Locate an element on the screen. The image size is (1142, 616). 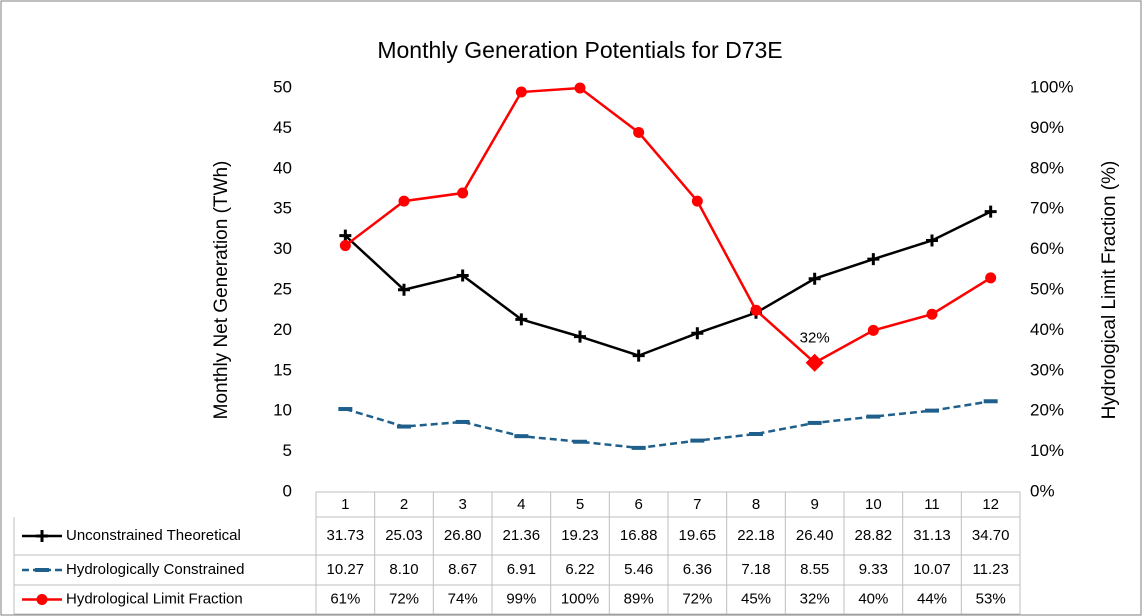
y-tick-label: 30 is located at coordinates (282, 248).